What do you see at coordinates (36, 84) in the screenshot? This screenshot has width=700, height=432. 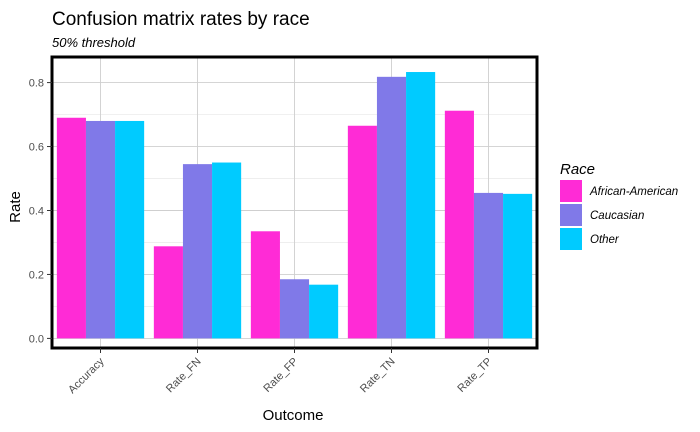 I see `y-tick-label: 0.8` at bounding box center [36, 84].